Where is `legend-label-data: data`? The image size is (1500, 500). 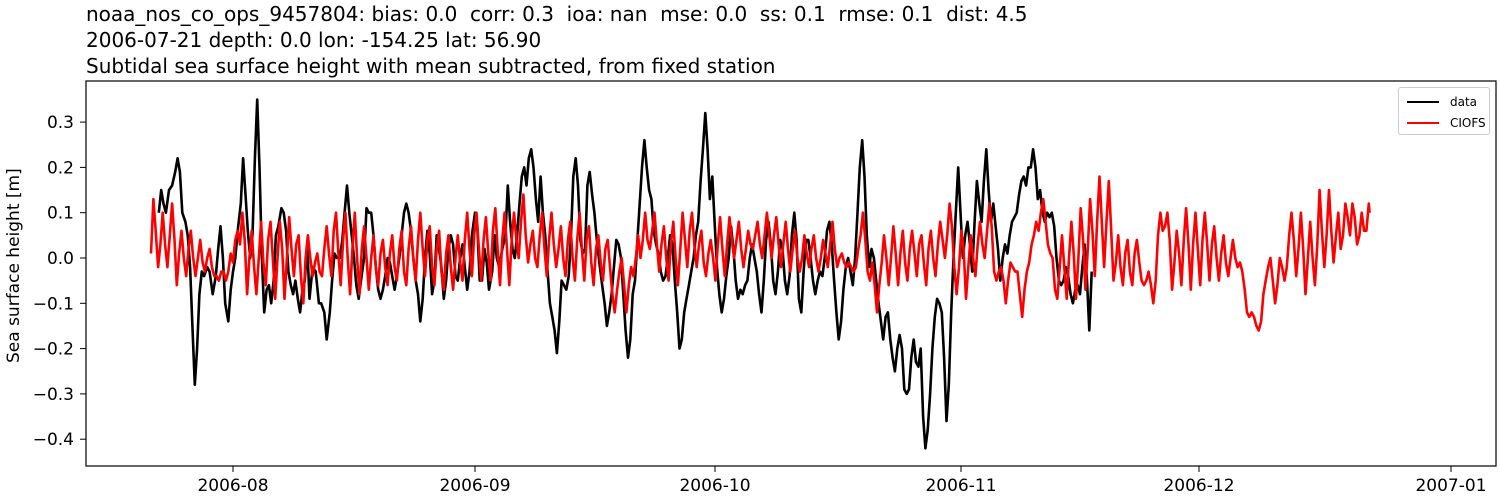 legend-label-data: data is located at coordinates (1464, 102).